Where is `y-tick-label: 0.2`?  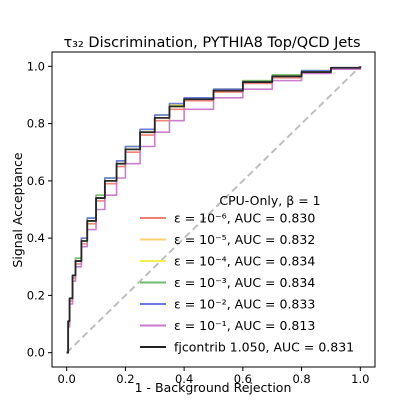
y-tick-label: 0.2 is located at coordinates (36, 295).